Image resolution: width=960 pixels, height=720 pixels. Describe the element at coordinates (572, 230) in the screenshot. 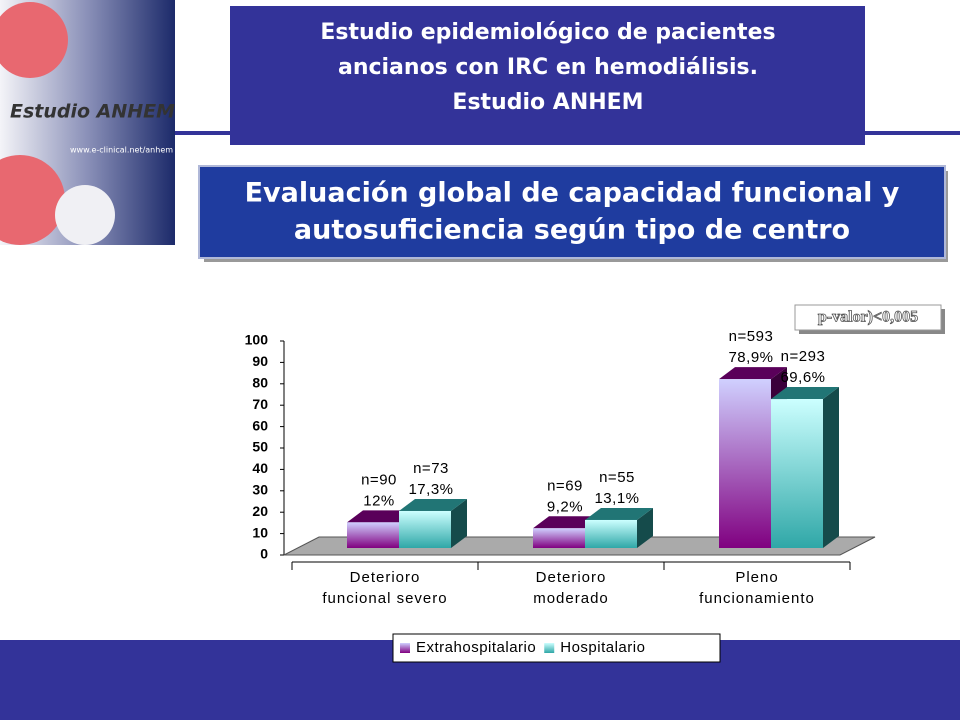

I see `subtitle: autosuficiencia según tipo de centro` at that location.